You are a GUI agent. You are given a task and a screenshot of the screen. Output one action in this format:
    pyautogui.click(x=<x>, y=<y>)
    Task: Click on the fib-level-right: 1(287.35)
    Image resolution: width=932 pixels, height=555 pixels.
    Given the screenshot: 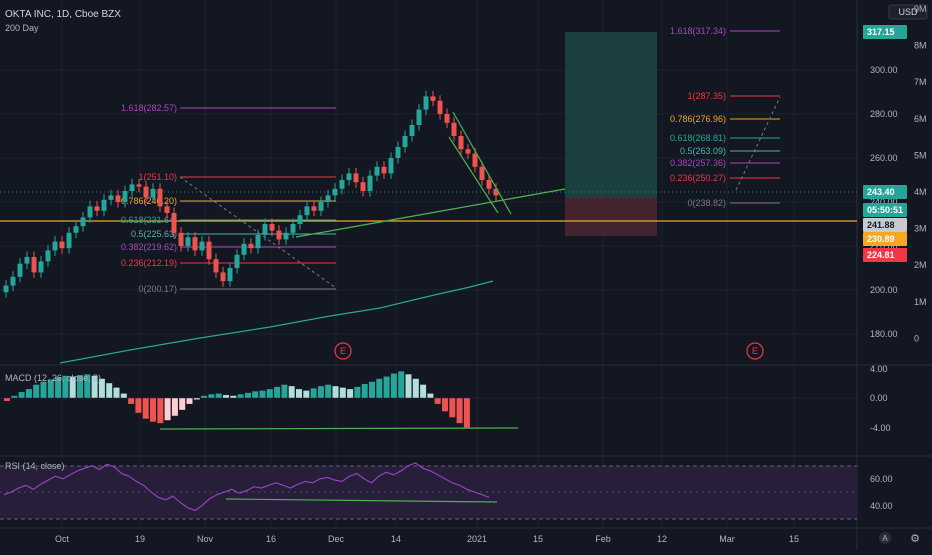 What is the action you would take?
    pyautogui.click(x=733, y=96)
    